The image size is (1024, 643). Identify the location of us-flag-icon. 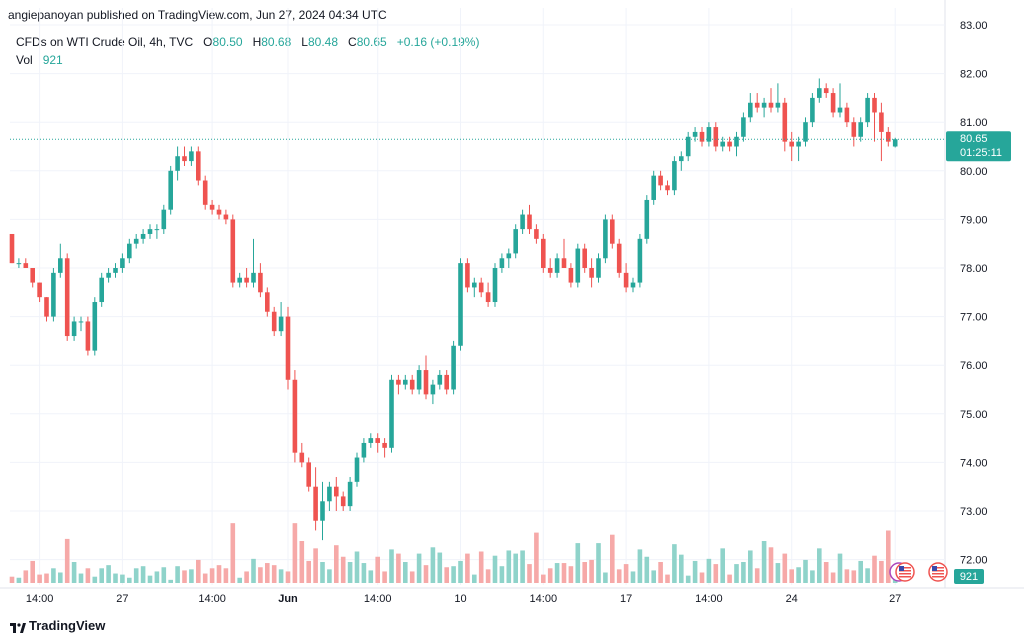
(938, 572).